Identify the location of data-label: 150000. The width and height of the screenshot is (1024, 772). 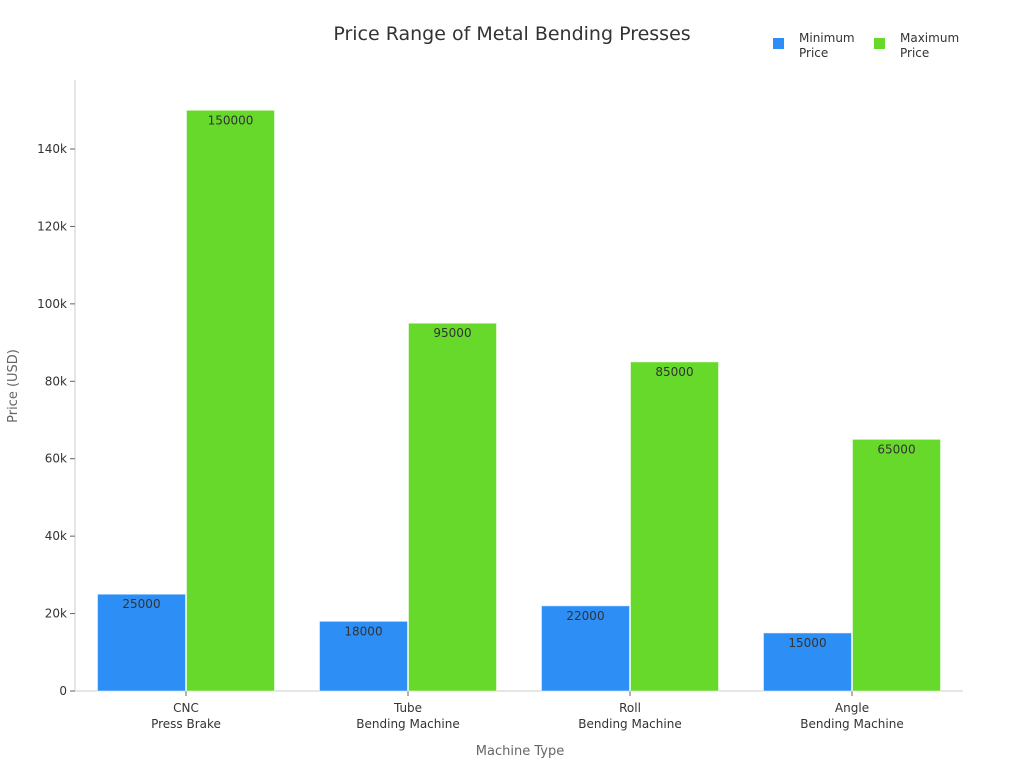
(231, 120).